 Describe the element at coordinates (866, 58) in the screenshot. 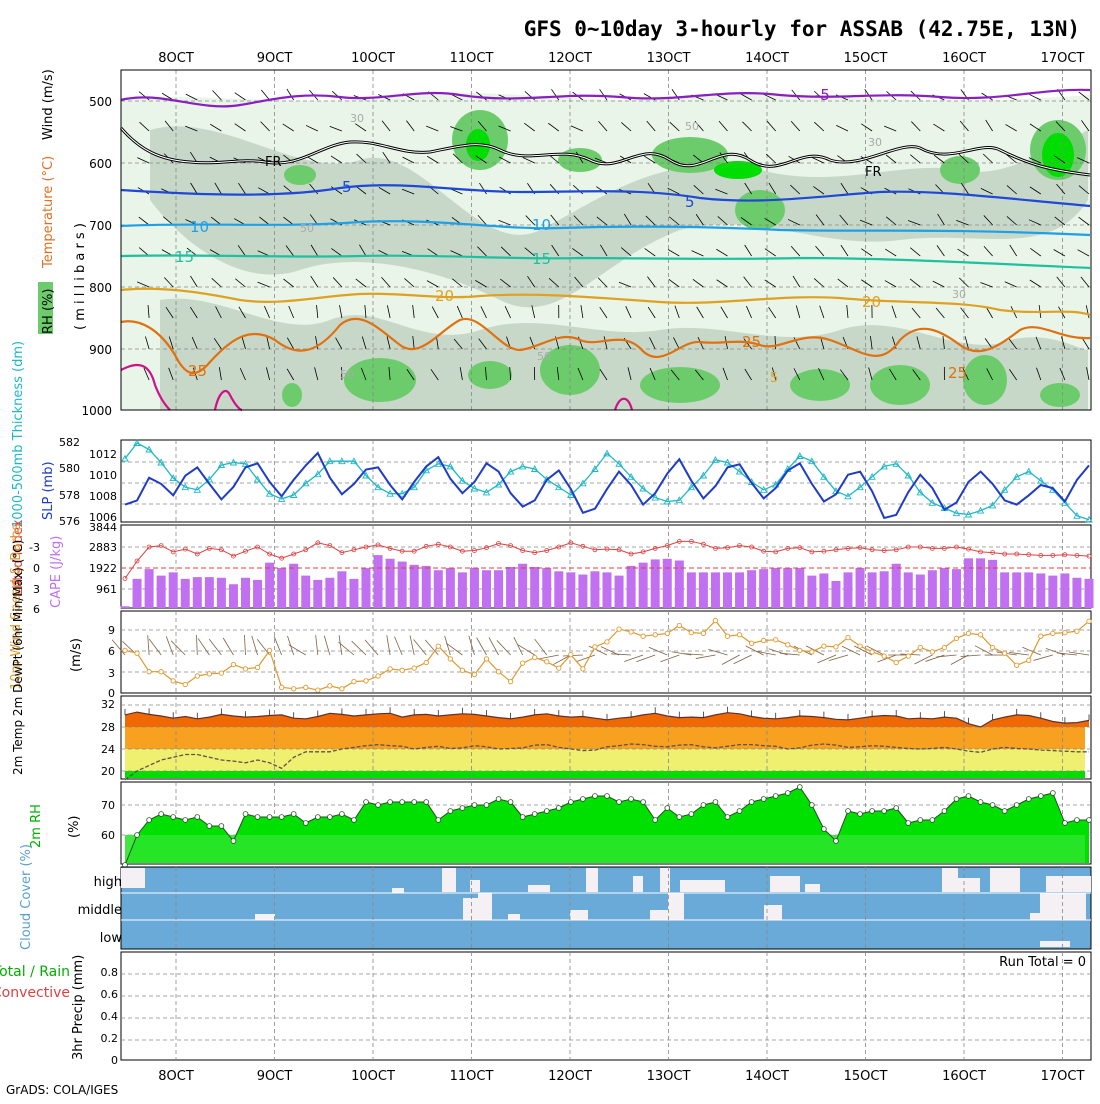

I see `date-label: 15OCT` at that location.